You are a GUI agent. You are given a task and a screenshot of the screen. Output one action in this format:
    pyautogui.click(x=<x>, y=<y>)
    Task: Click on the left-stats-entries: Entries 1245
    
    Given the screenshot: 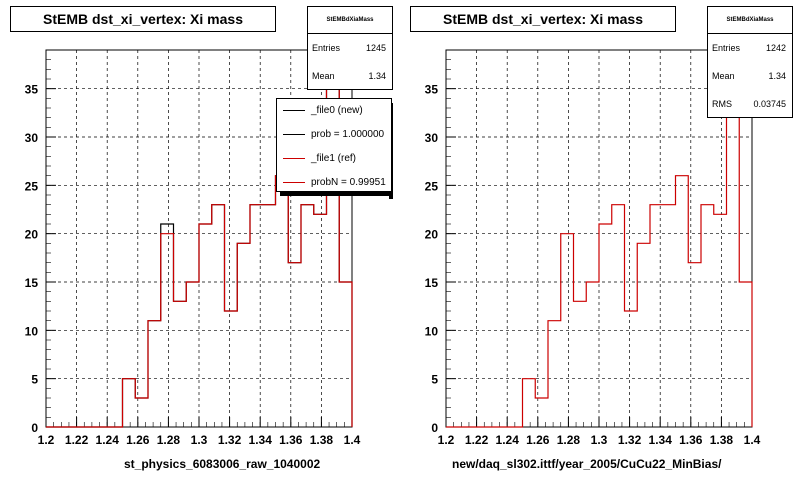 What is the action you would take?
    pyautogui.click(x=350, y=48)
    